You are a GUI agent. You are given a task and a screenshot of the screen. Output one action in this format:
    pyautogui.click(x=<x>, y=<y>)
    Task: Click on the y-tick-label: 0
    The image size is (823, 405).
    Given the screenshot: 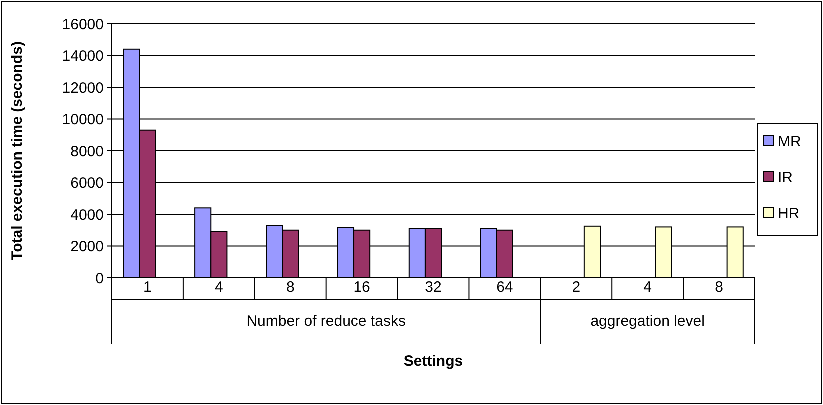 What is the action you would take?
    pyautogui.click(x=100, y=279)
    